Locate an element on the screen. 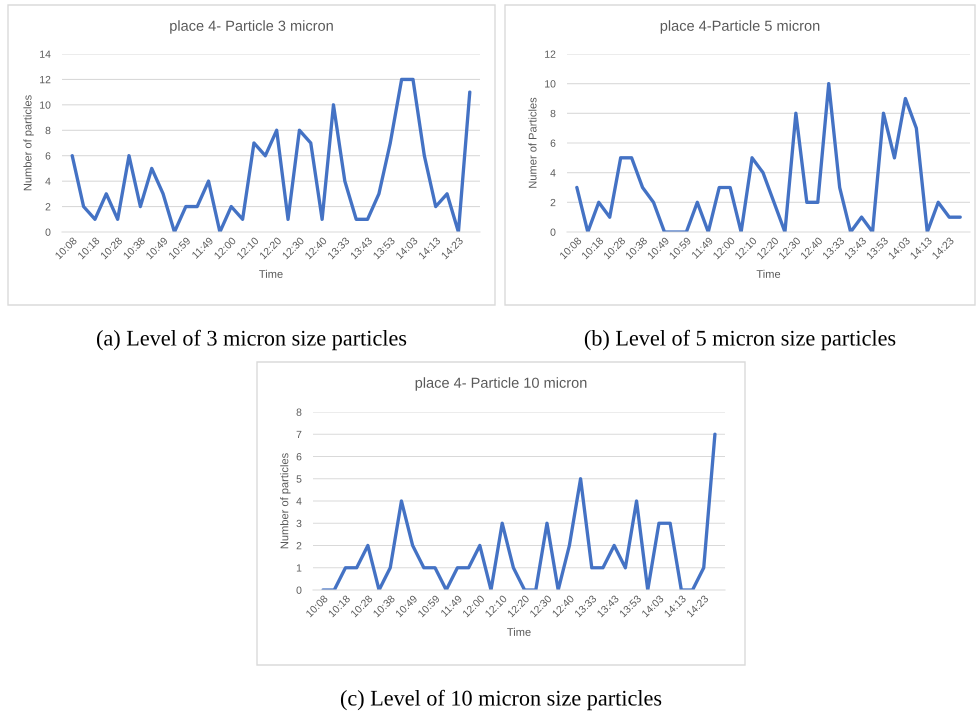  y-tick-label: 5 is located at coordinates (299, 479).